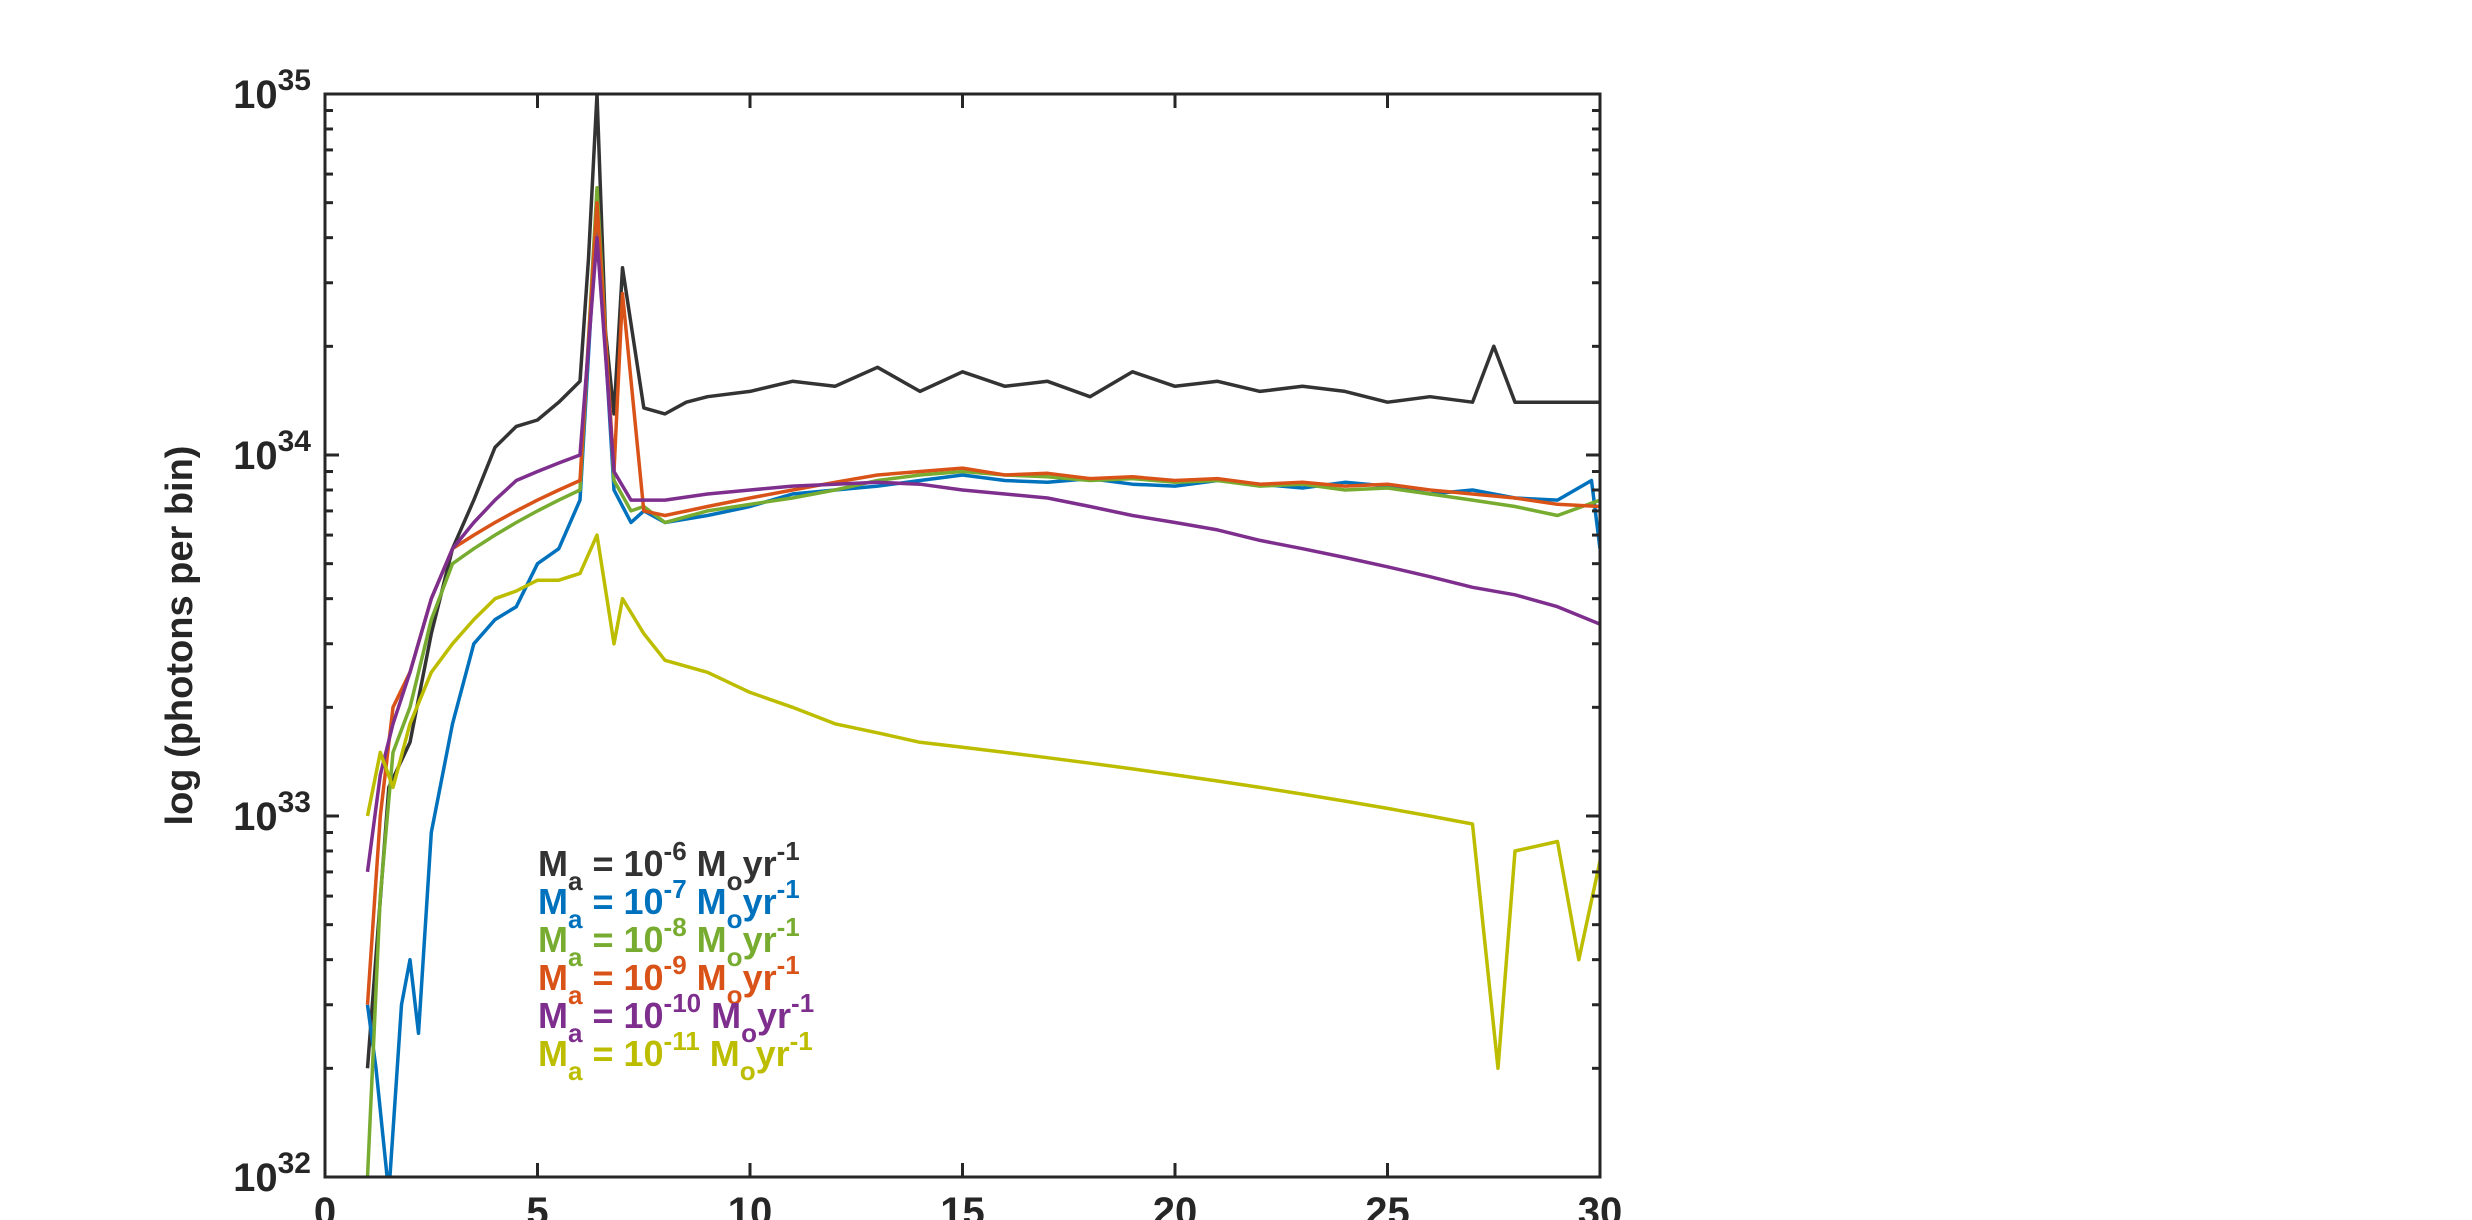  What do you see at coordinates (272, 1173) in the screenshot?
I see `y-tick-label: 1032` at bounding box center [272, 1173].